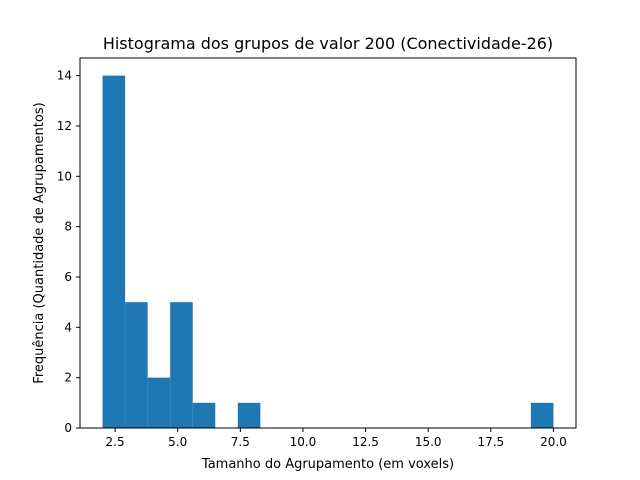  Describe the element at coordinates (68, 327) in the screenshot. I see `y-tick-label: 4` at that location.